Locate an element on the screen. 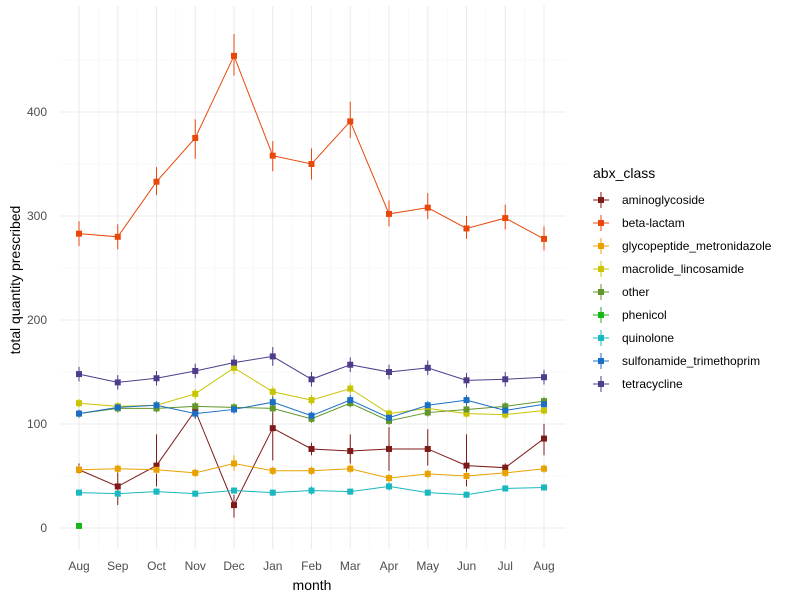 Image resolution: width=800 pixels, height=600 pixels. y-tick-label: 400 is located at coordinates (37, 112).